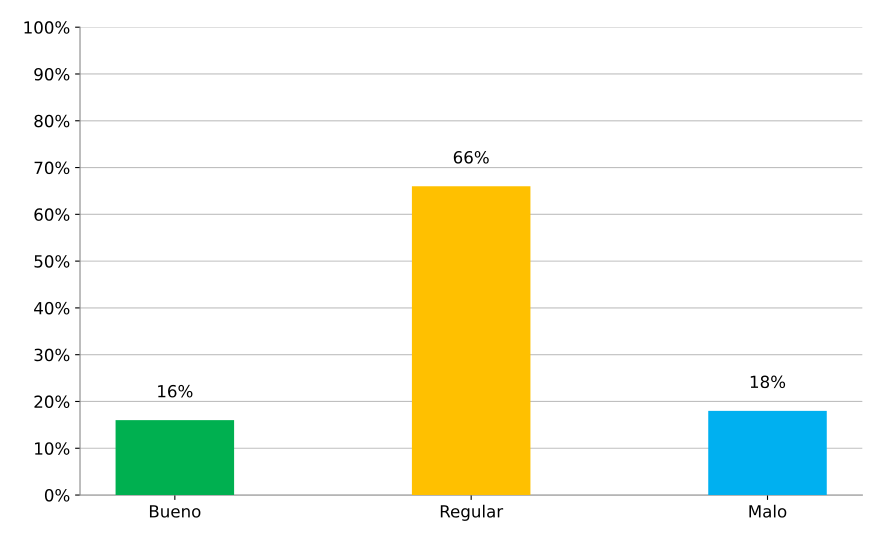 The width and height of the screenshot is (889, 544). What do you see at coordinates (52, 448) in the screenshot?
I see `y-tick-label: 10%` at bounding box center [52, 448].